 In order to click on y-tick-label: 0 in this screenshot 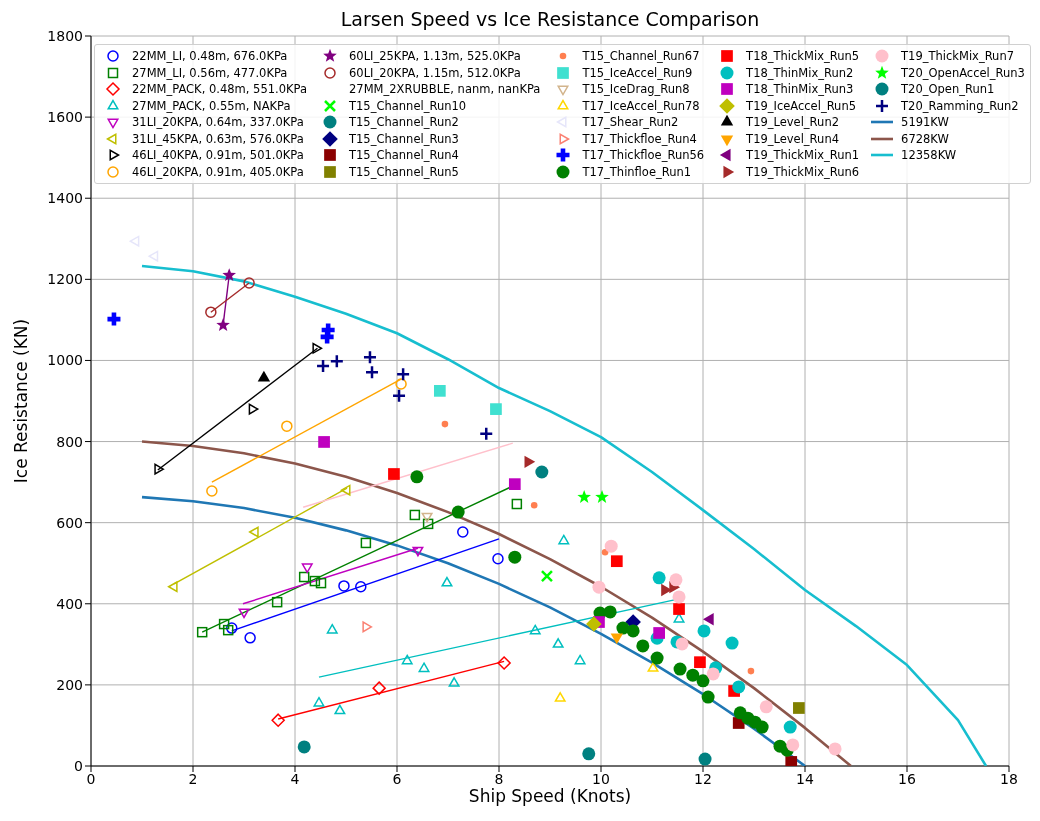, I will do `click(78, 765)`.